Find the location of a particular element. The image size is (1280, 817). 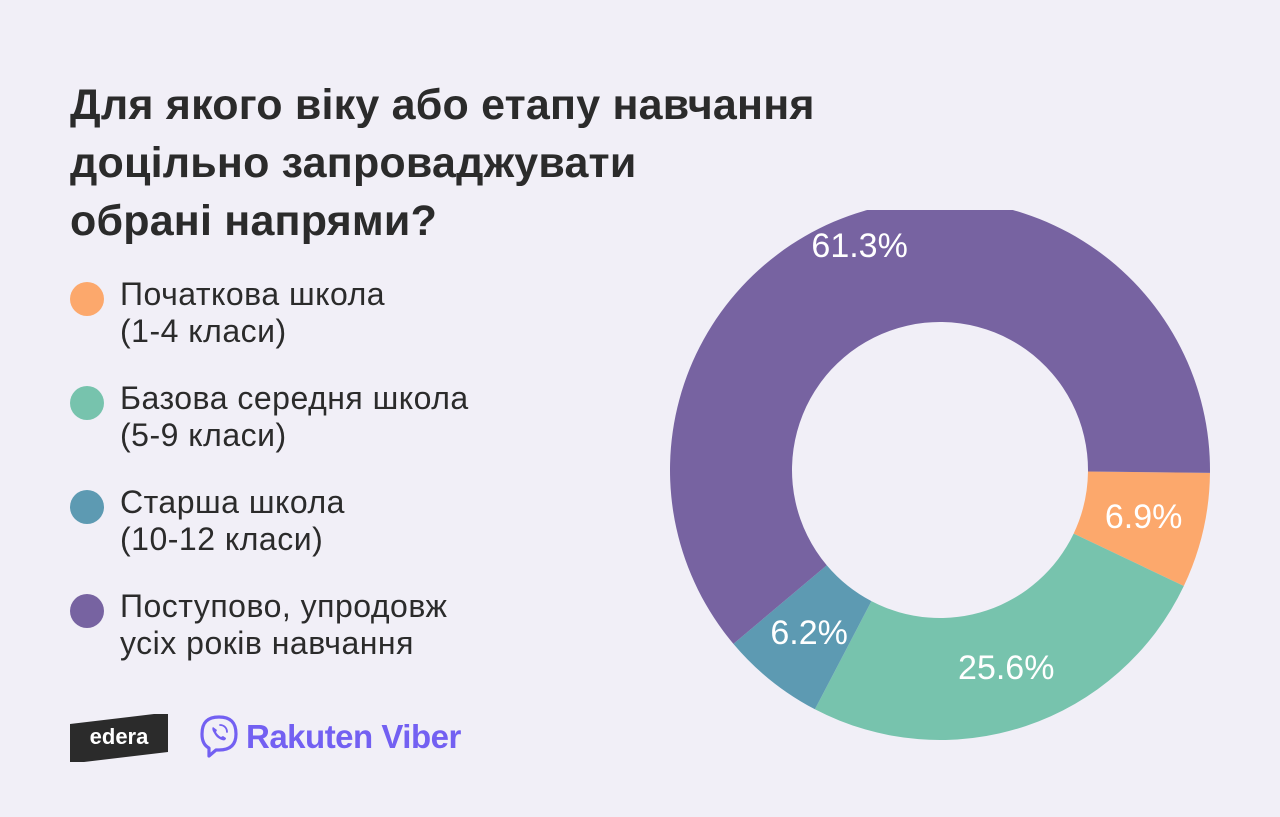

legend-item-basic-secondary-school: Базова середня школа (5-9 класи) is located at coordinates (350, 432).